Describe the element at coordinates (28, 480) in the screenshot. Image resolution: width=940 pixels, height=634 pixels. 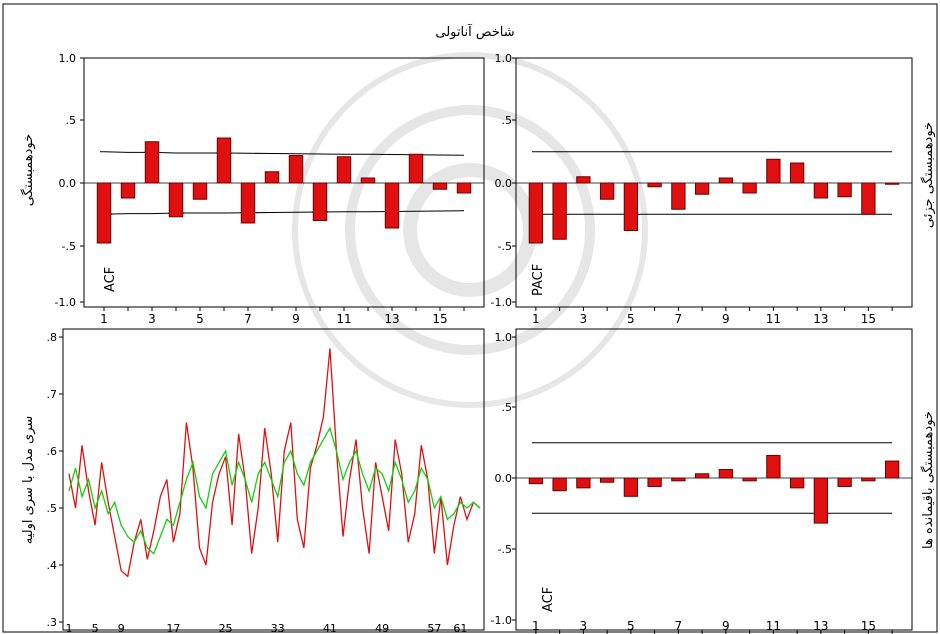
I see `series-side-label: سری مدل با سری اولیه` at that location.